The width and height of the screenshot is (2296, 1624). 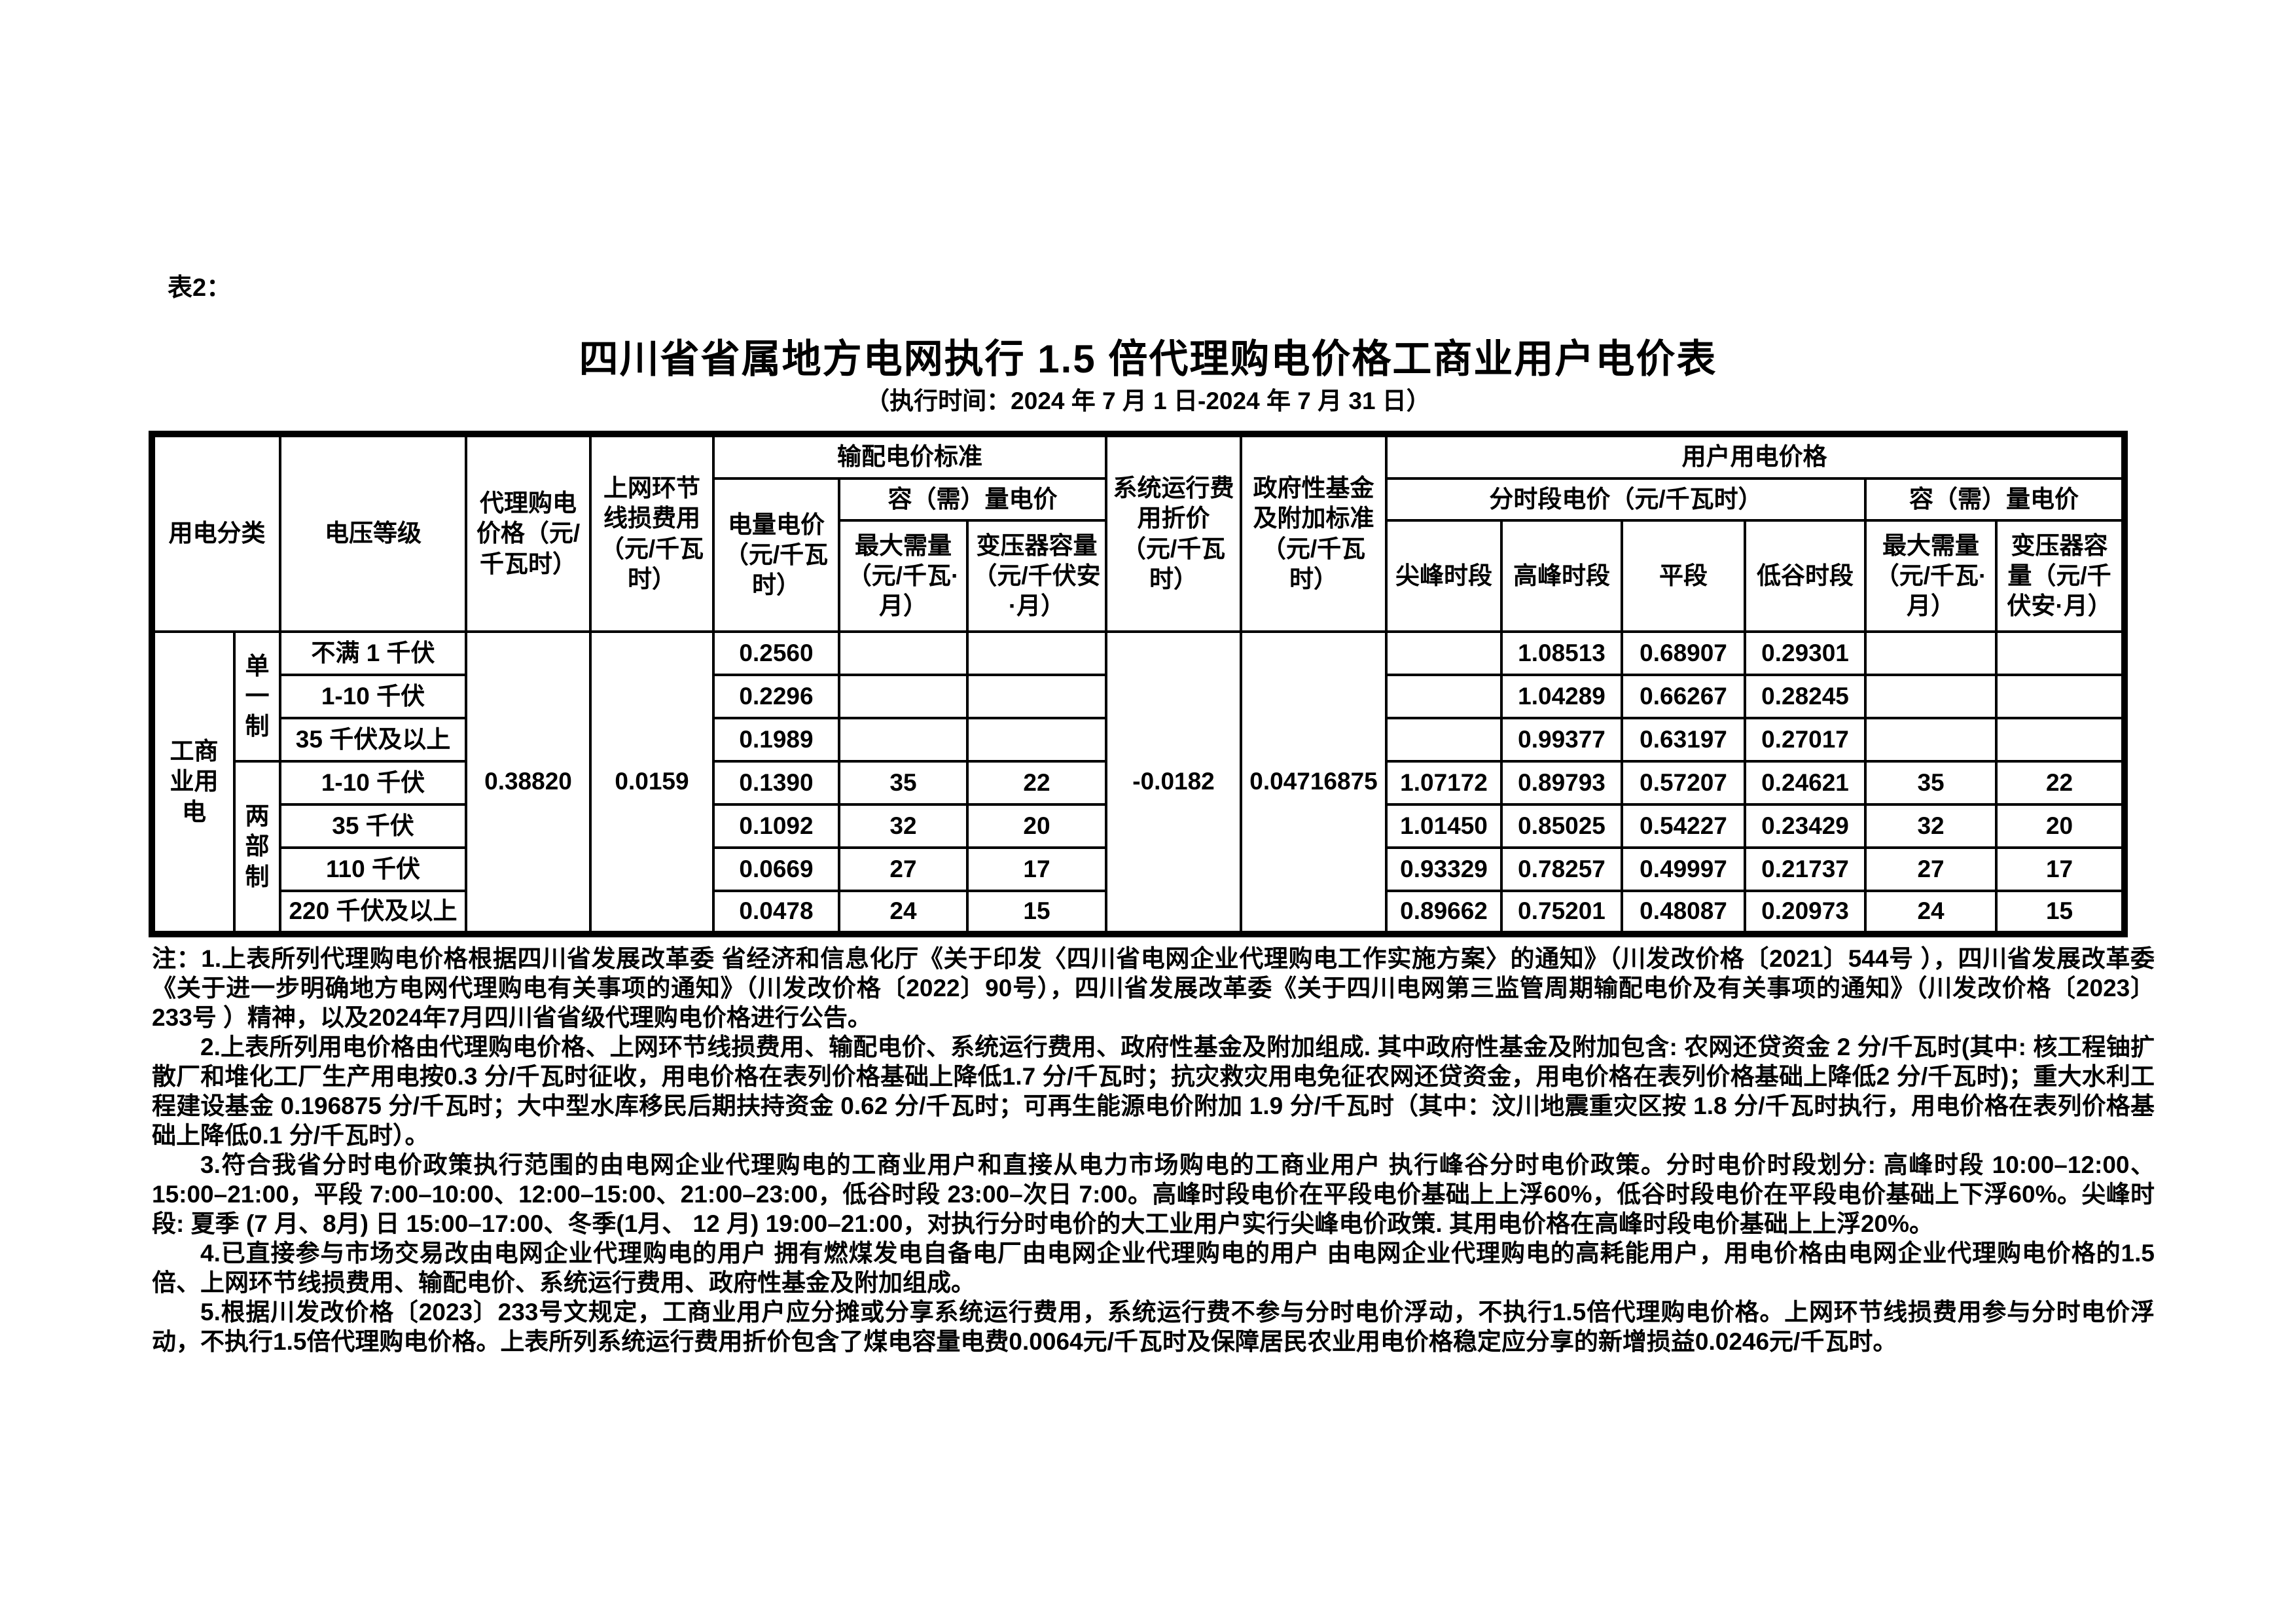 I want to click on header-max-demand-left: 最大需量（元/千瓦·月）, so click(x=903, y=576).